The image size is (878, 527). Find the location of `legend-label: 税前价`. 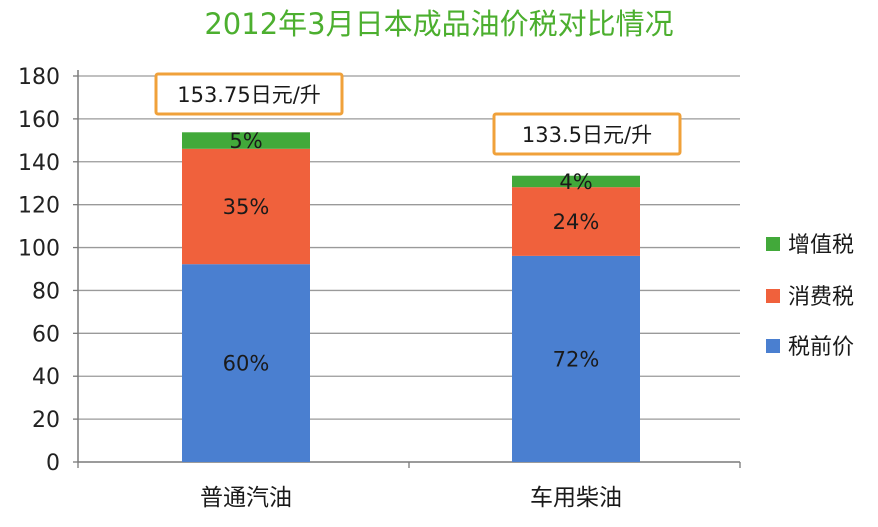

legend-label: 税前价 is located at coordinates (821, 347).